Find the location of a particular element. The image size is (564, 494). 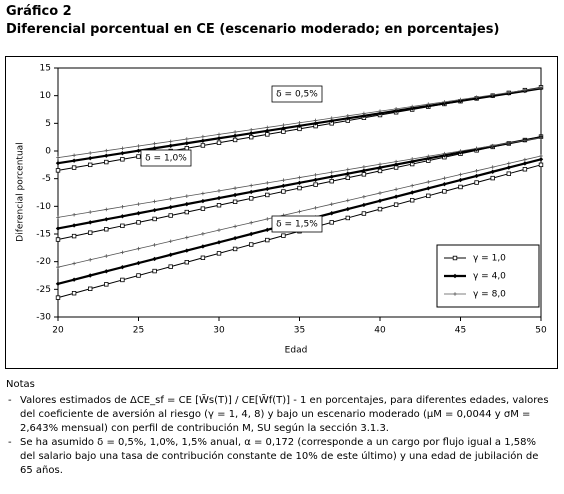

legend-label: γ = 1,0 is located at coordinates (489, 259).